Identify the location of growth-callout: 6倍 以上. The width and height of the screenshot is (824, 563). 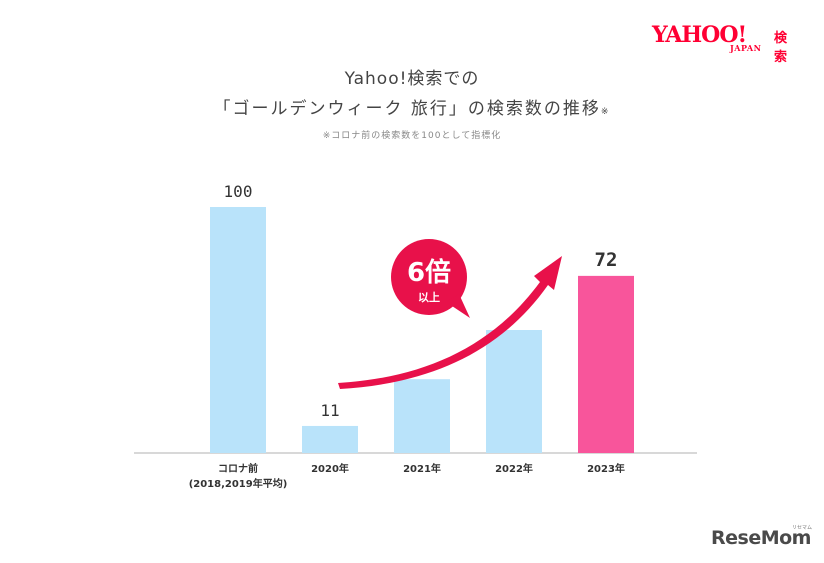
(450, 314).